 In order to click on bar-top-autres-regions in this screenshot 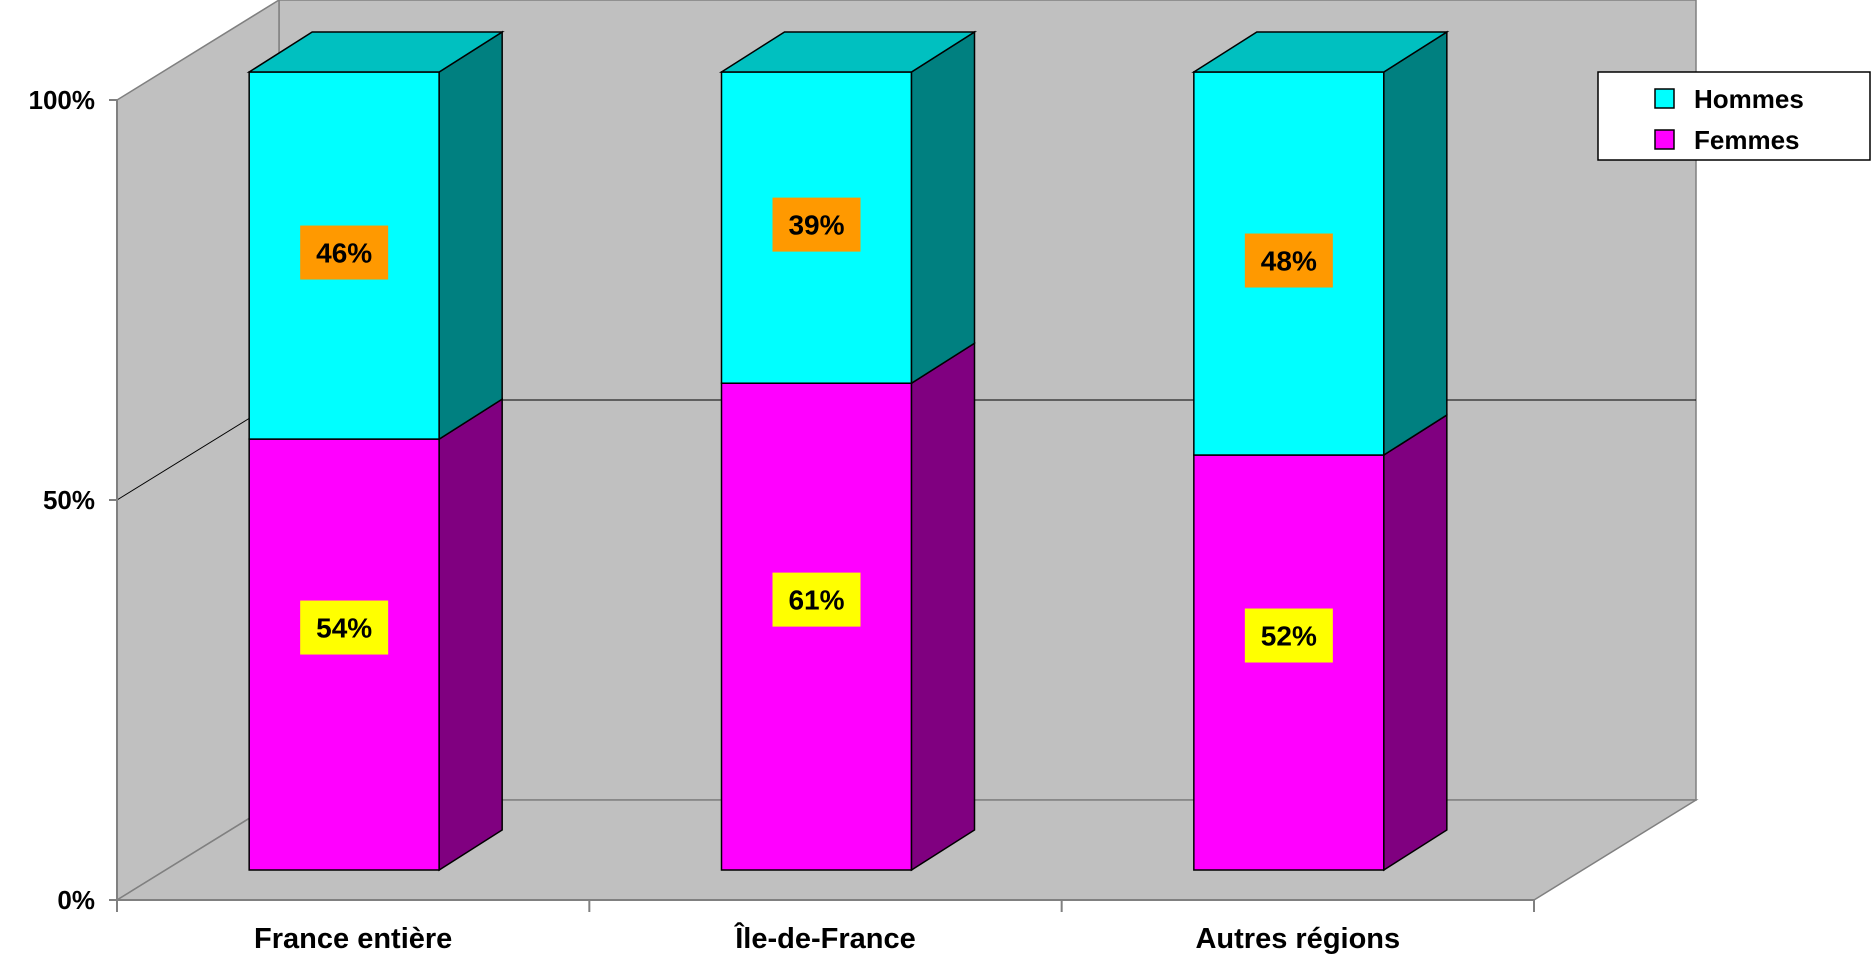, I will do `click(1320, 52)`.